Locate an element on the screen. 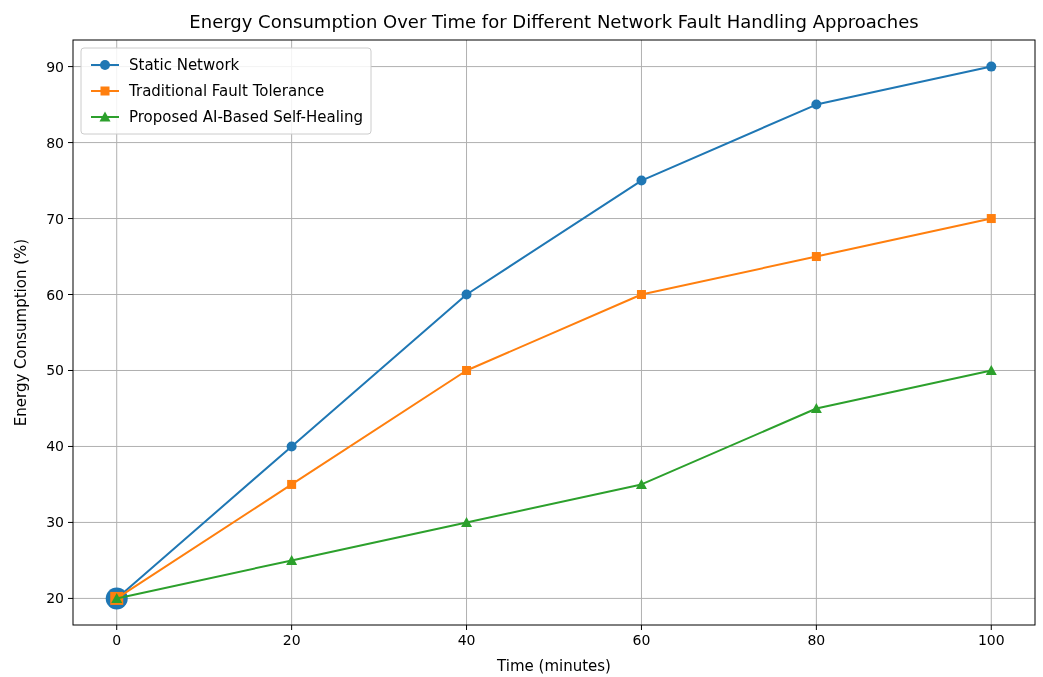 The height and width of the screenshot is (677, 1043). y-axis-title: Energy Consumption (%) is located at coordinates (21, 332).